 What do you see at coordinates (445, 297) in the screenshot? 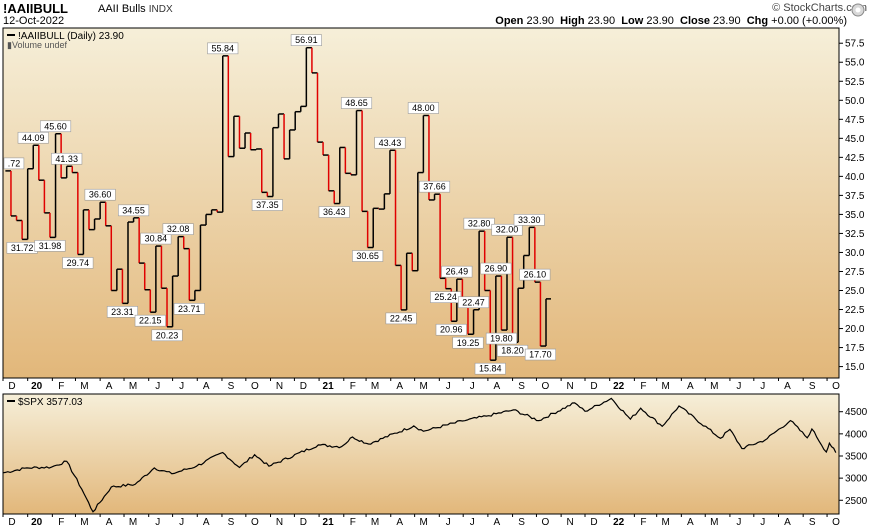
I see `bulls-data-label: 25.24` at bounding box center [445, 297].